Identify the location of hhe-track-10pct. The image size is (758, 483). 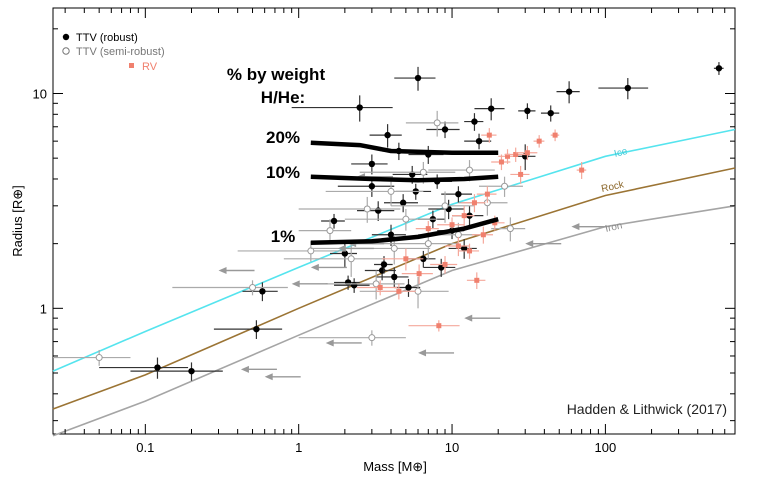
(404, 178).